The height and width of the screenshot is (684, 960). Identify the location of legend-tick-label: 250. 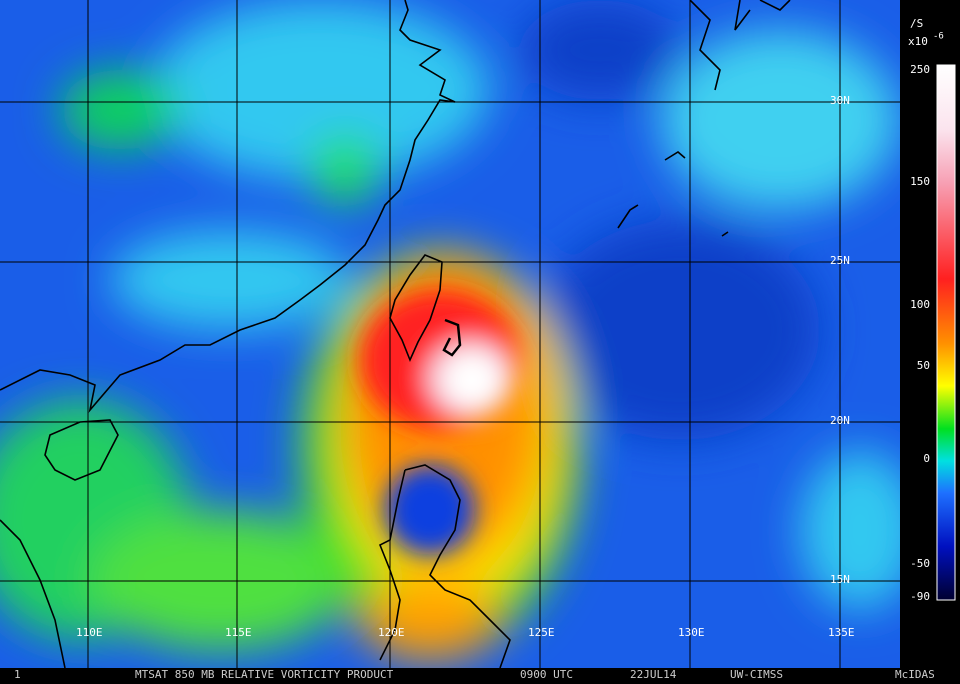
(920, 69).